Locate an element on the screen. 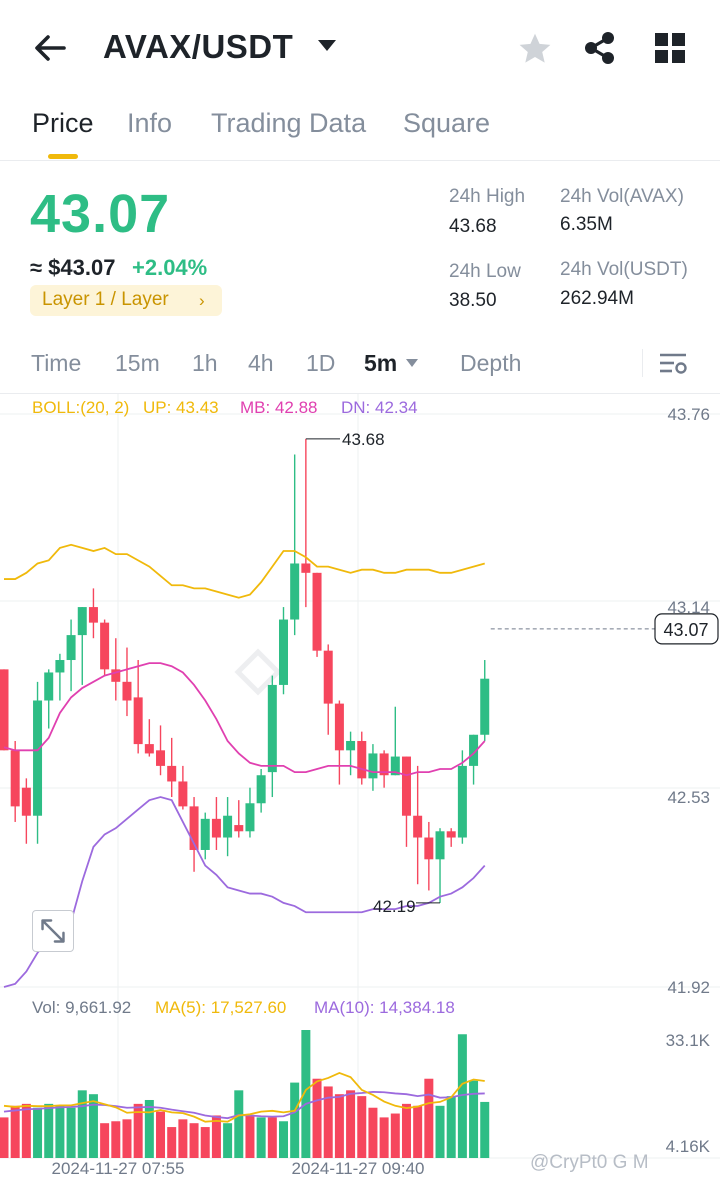 The height and width of the screenshot is (1187, 720). interval-4h: 4h is located at coordinates (261, 363).